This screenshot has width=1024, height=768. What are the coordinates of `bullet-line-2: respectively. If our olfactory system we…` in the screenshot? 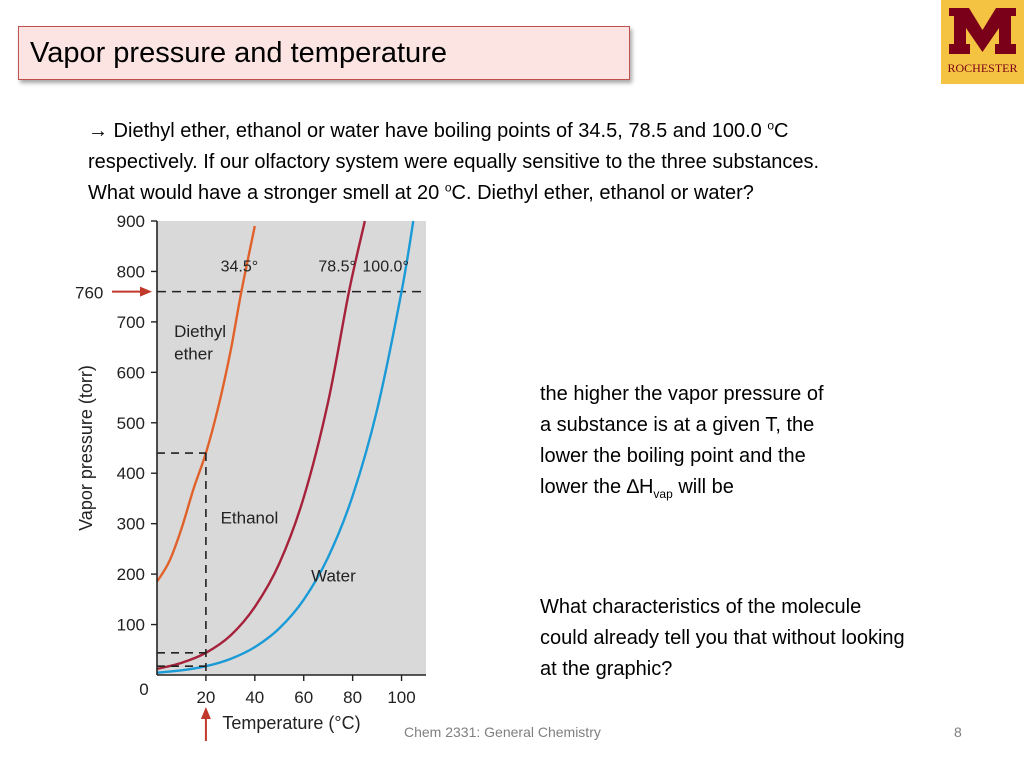 It's located at (454, 162).